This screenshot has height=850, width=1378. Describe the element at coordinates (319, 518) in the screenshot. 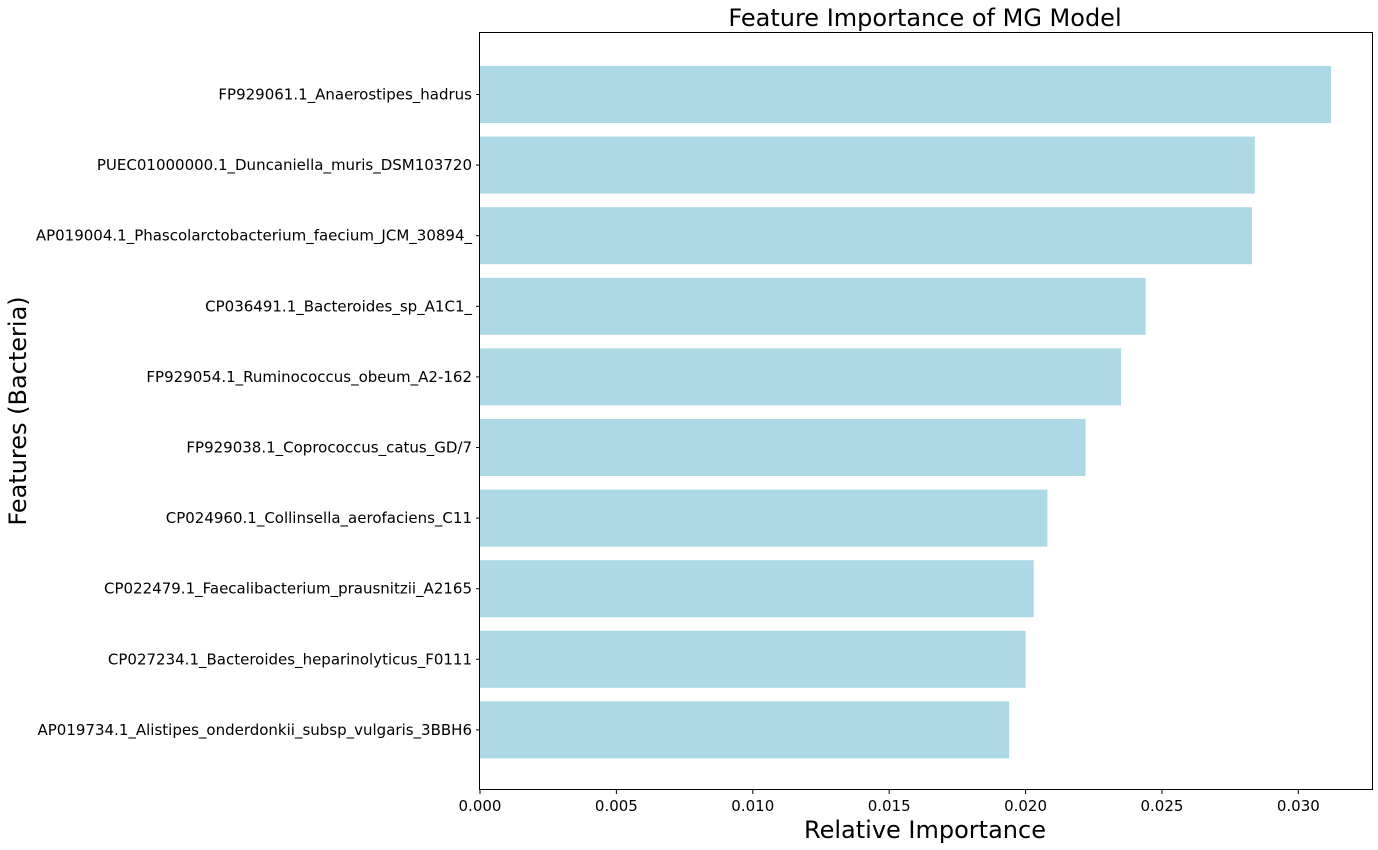

I see `y-tick-label: CP024960.1_Collinsella_aerofaciens_C11` at that location.